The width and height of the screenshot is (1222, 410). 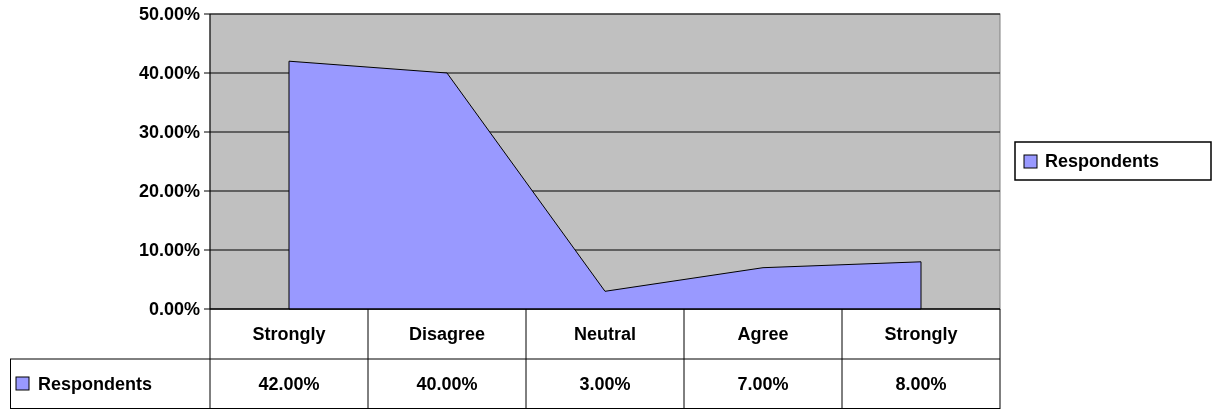 I want to click on x-tick-label: Agree, so click(x=763, y=334).